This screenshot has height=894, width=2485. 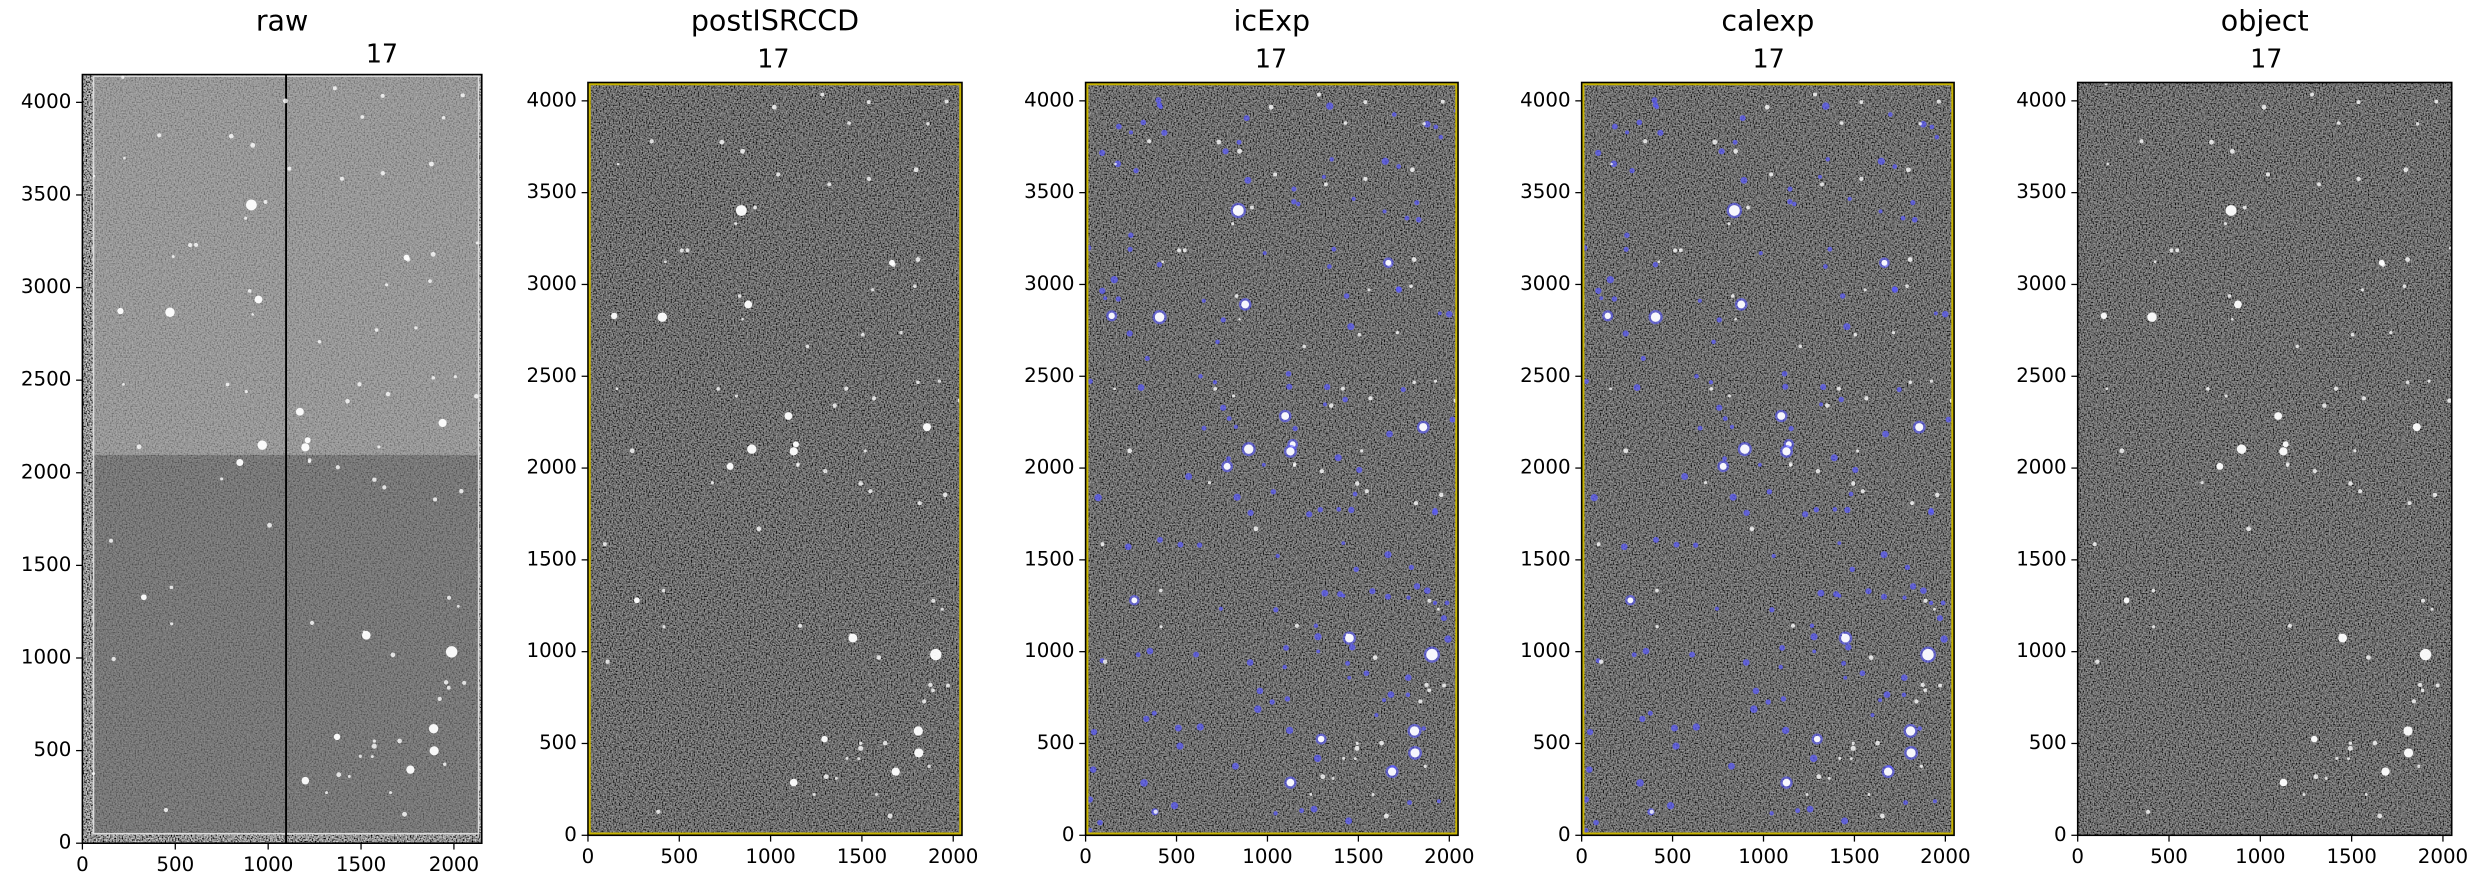 I want to click on mask-border, so click(x=775, y=458).